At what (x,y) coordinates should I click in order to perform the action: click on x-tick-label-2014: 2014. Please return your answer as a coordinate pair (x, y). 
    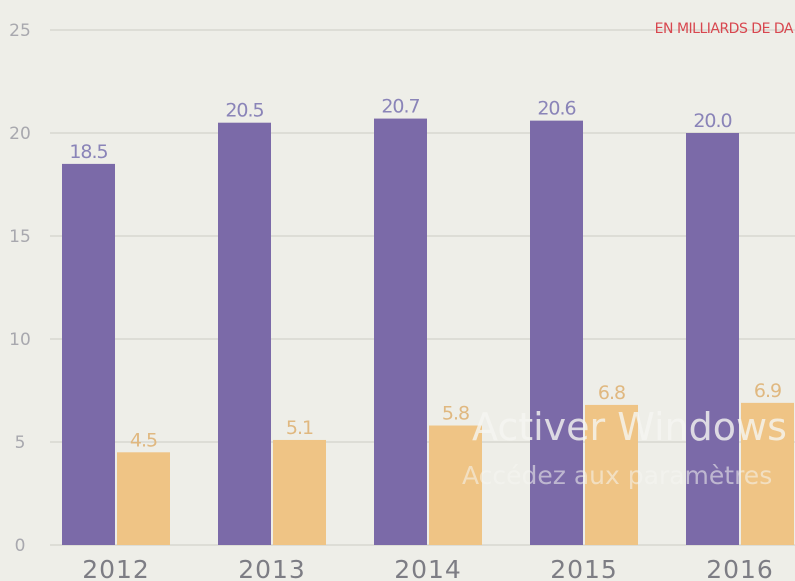
    Looking at the image, I should click on (428, 568).